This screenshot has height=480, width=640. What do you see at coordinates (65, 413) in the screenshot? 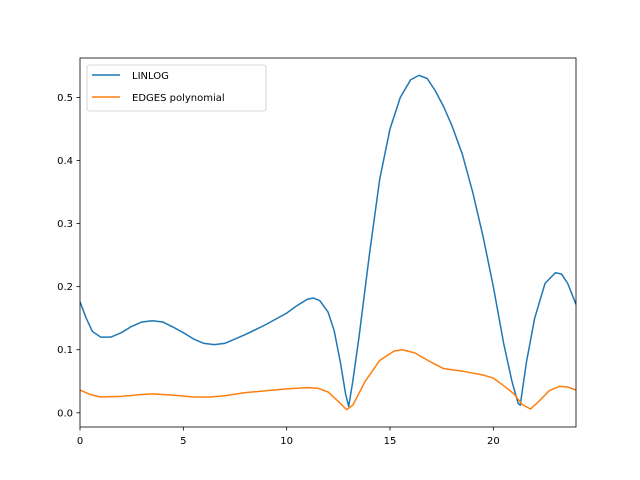
I see `y-tick-label: 0.0` at bounding box center [65, 413].